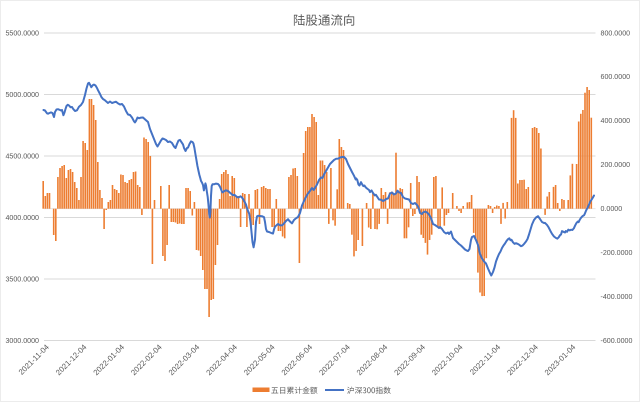 This screenshot has height=402, width=640. I want to click on svg-text: -600.0000, so click(617, 341).